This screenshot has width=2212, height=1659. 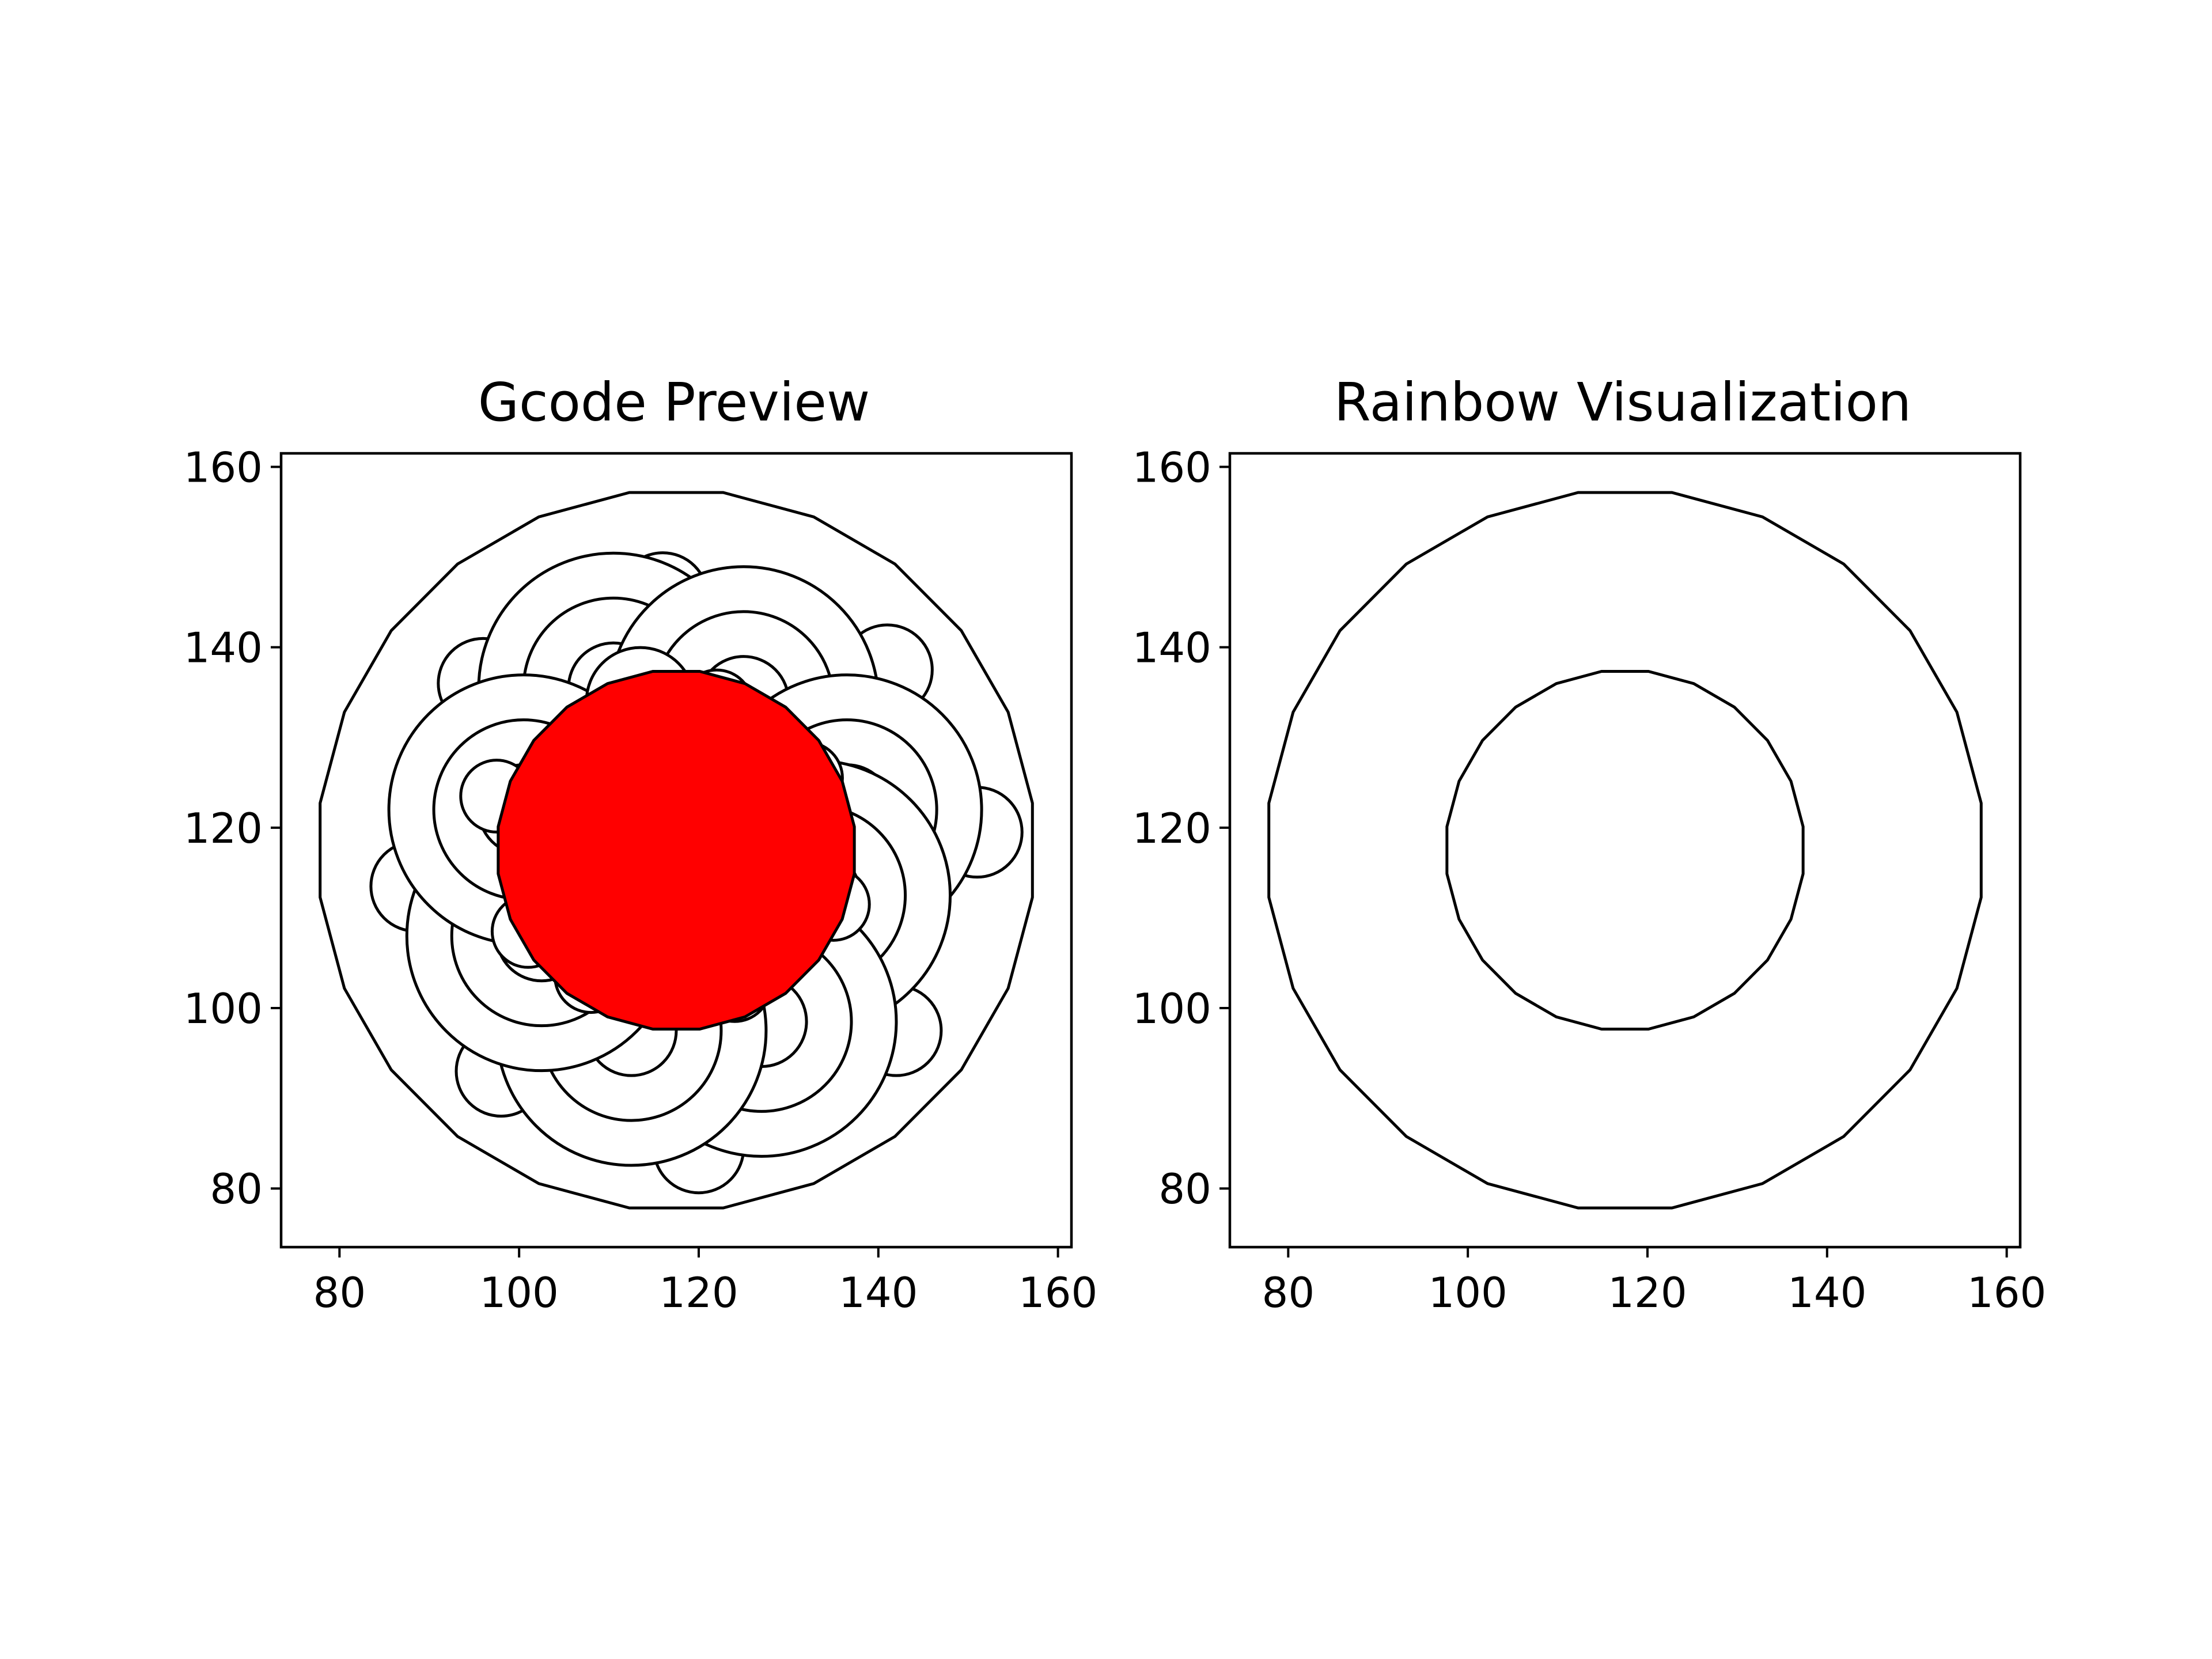 I want to click on outer-polygon, so click(x=1625, y=850).